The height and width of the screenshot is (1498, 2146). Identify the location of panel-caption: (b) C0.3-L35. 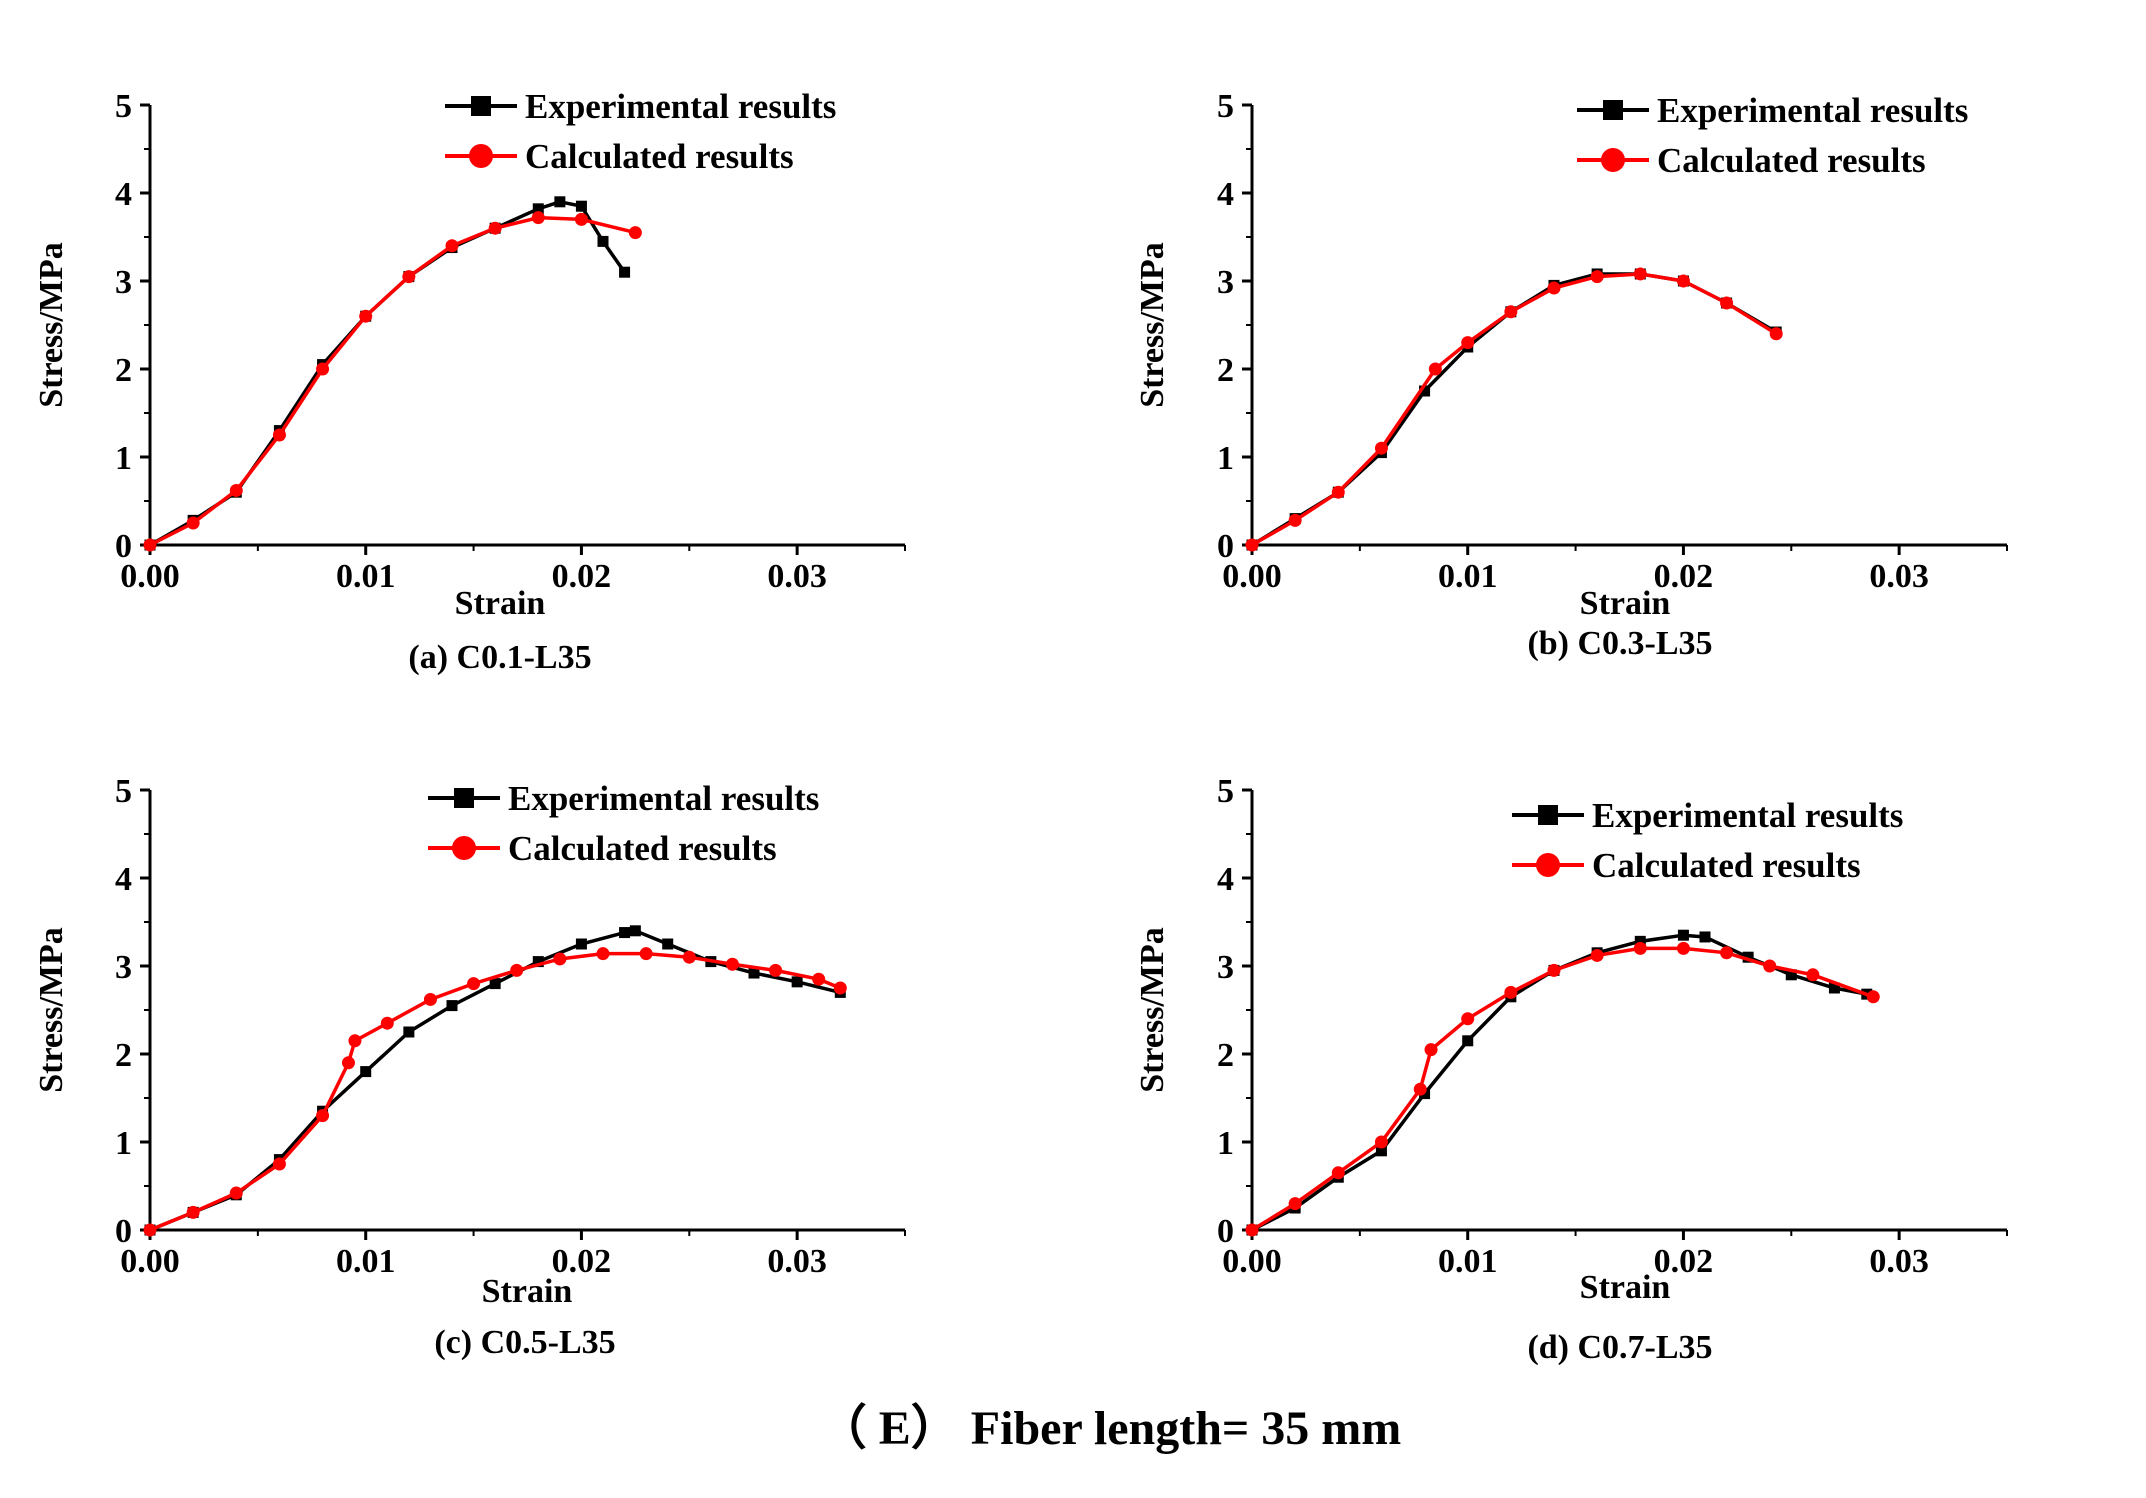
(1619, 643).